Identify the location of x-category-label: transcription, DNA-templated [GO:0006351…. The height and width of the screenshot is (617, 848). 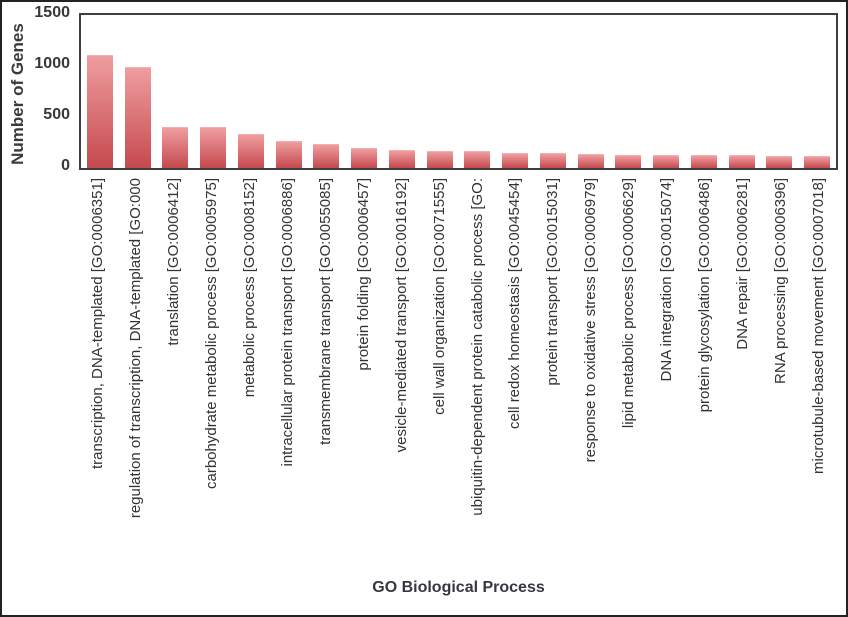
(97, 323).